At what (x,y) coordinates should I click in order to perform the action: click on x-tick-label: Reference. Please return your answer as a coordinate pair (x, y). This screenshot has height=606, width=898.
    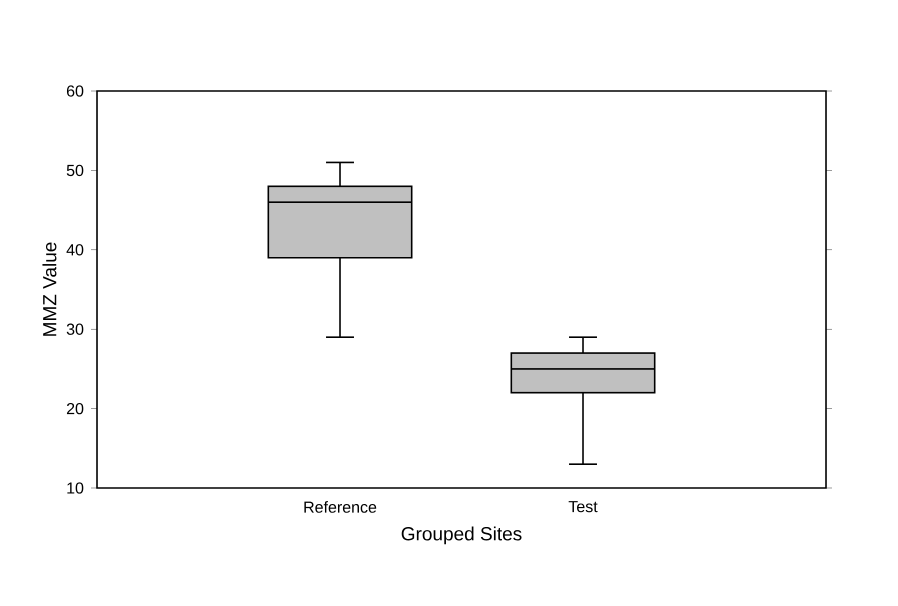
    Looking at the image, I should click on (340, 507).